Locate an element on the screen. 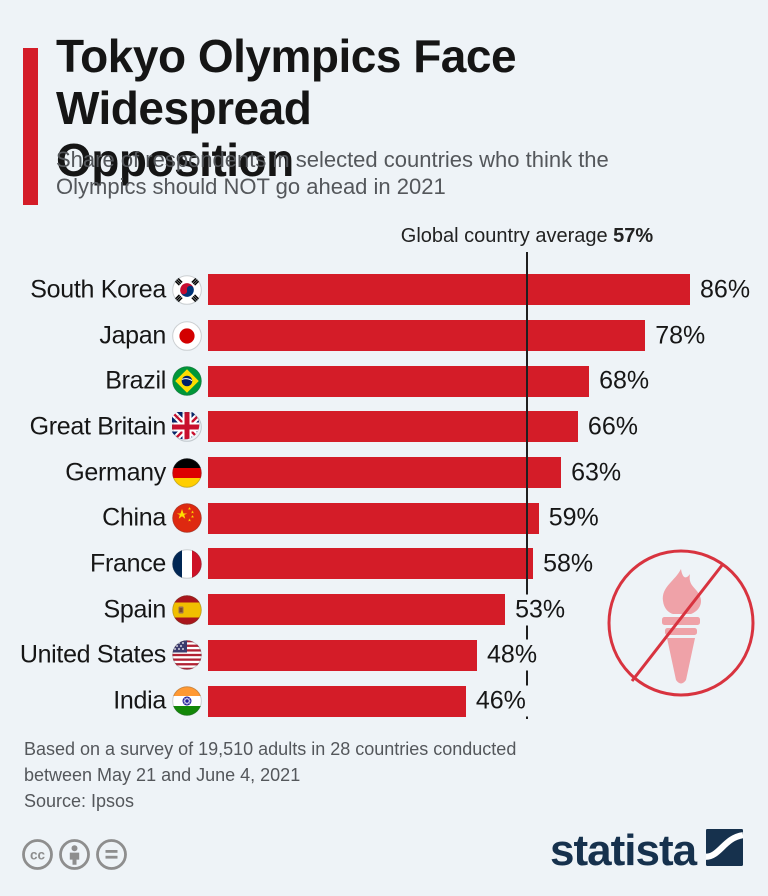 Image resolution: width=768 pixels, height=896 pixels. cc-icon: cc is located at coordinates (37, 854).